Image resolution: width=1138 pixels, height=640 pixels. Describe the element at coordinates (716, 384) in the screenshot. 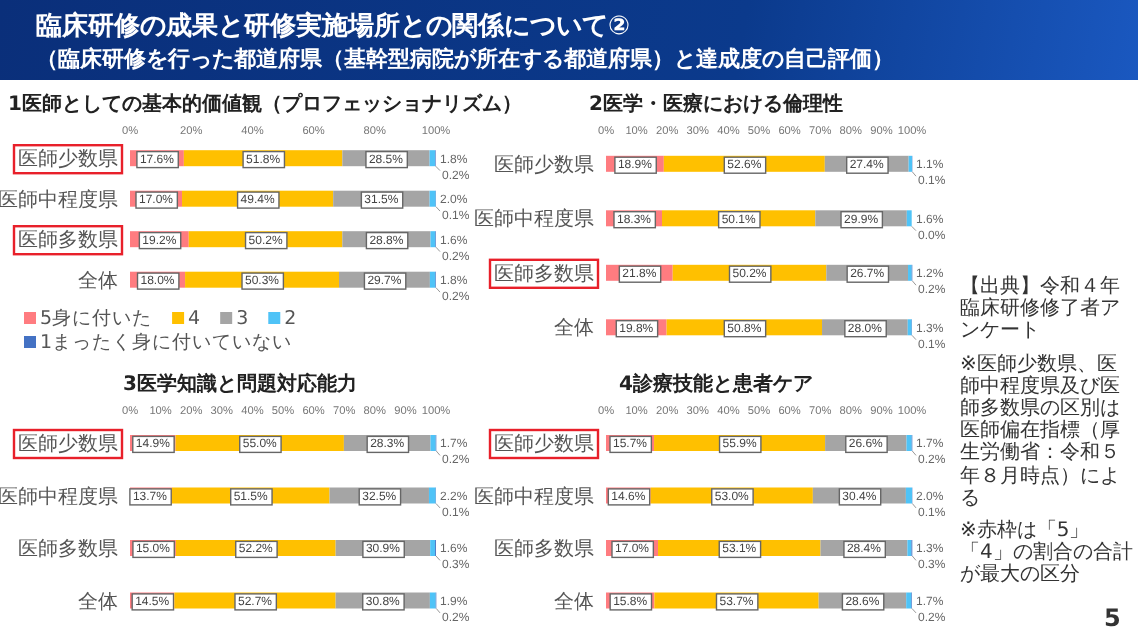

I see `chart-title: 4診療技能と患者ケア` at that location.